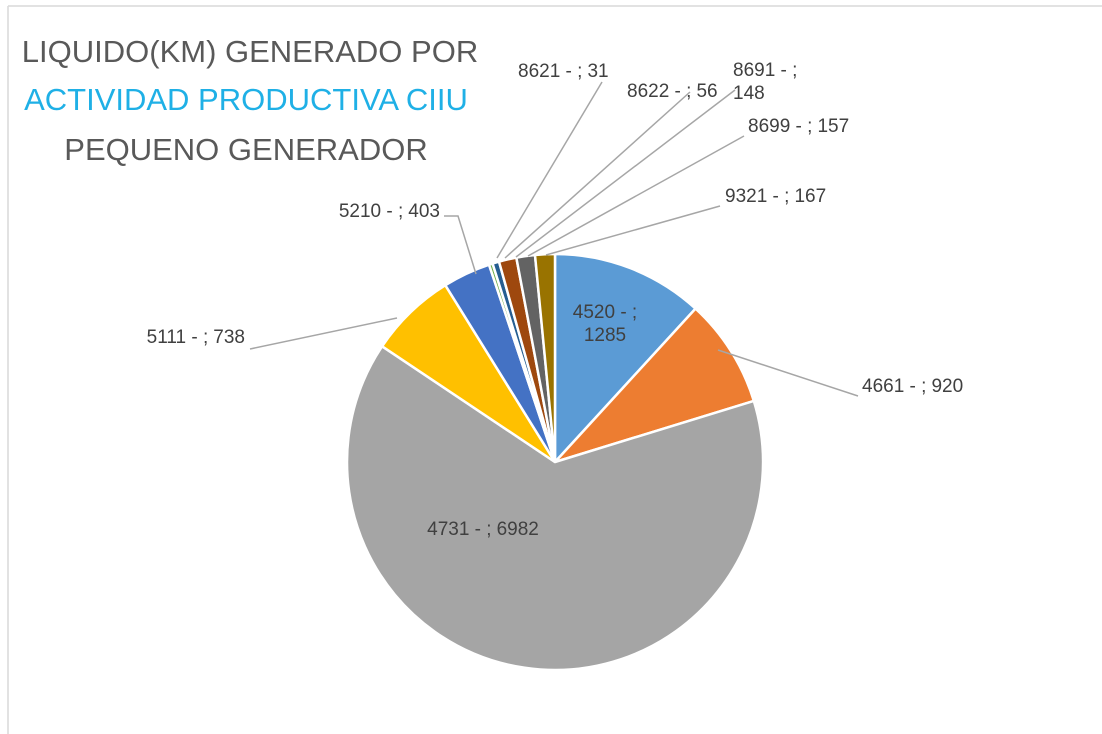 The height and width of the screenshot is (734, 1102). I want to click on label-category: 4731 - ;, so click(459, 529).